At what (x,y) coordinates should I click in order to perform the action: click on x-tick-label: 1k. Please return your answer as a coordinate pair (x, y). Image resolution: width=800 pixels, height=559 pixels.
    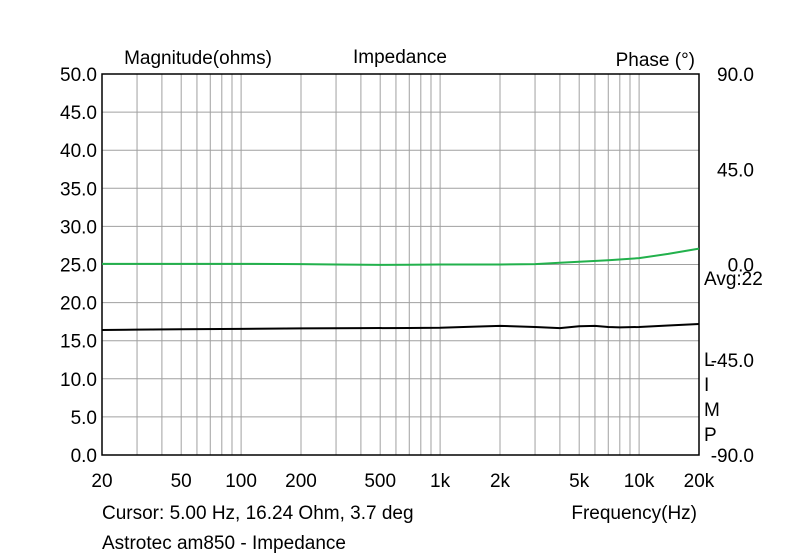
    Looking at the image, I should click on (440, 481).